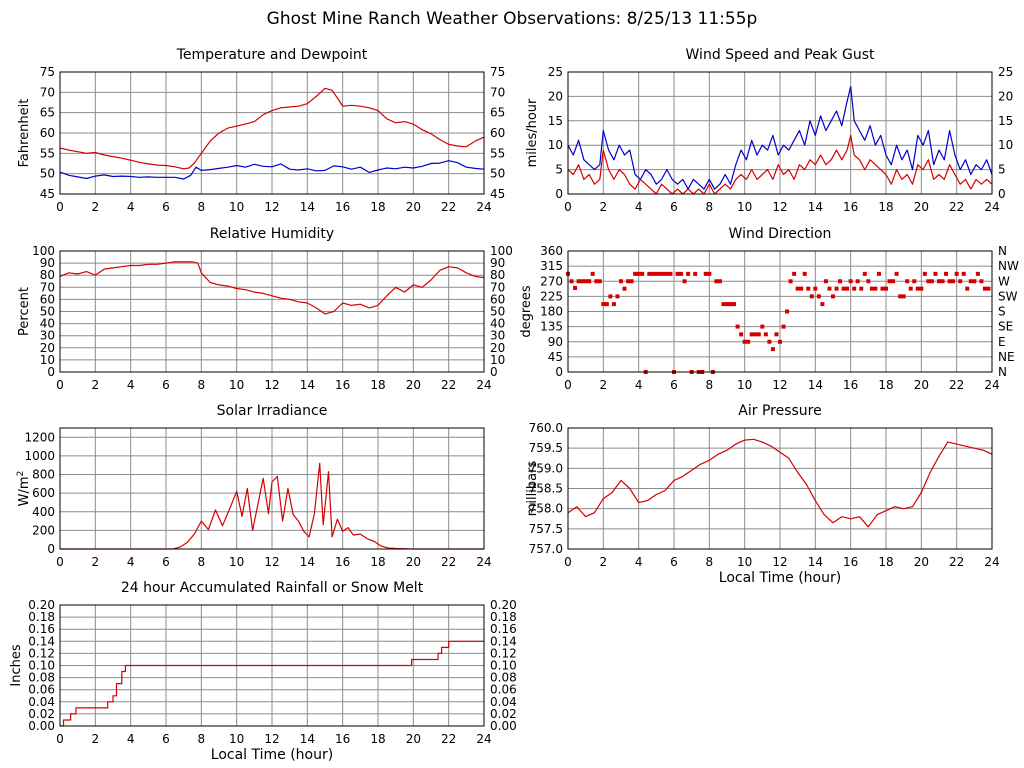 Image resolution: width=1024 pixels, height=768 pixels. What do you see at coordinates (503, 714) in the screenshot?
I see `y-right-tick-label: 0.02` at bounding box center [503, 714].